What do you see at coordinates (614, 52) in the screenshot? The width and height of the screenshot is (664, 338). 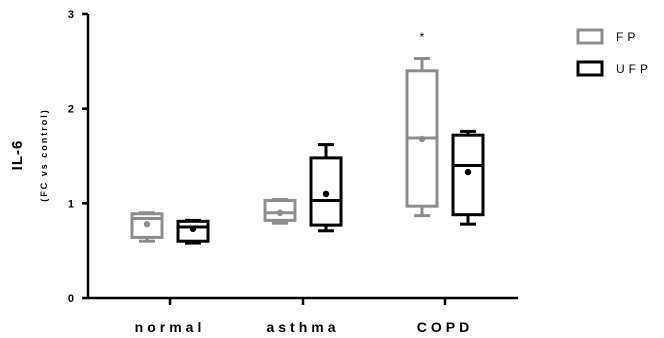 I see `legend: FP UFP` at bounding box center [614, 52].